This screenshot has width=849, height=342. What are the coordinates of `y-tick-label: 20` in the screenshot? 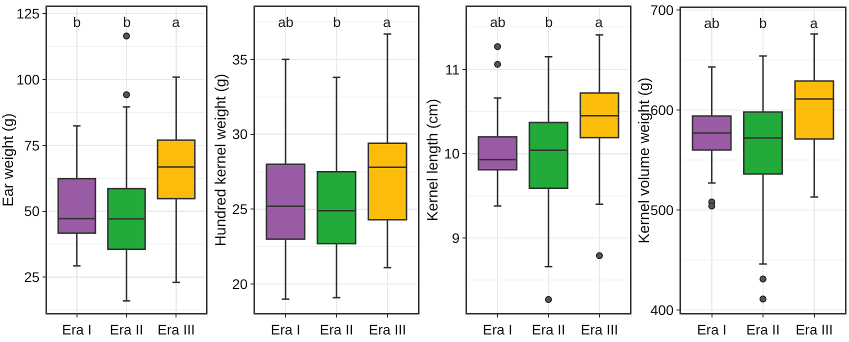 It's located at (240, 284).